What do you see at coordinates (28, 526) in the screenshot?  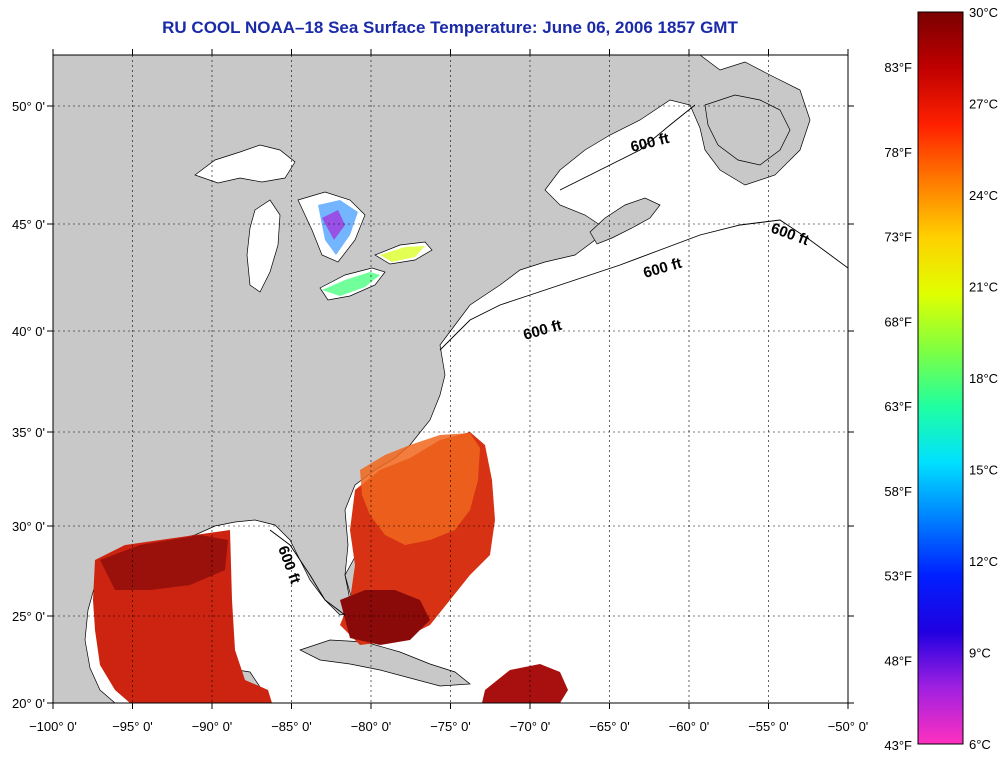 I see `lat-tick-label: 30° 0'` at bounding box center [28, 526].